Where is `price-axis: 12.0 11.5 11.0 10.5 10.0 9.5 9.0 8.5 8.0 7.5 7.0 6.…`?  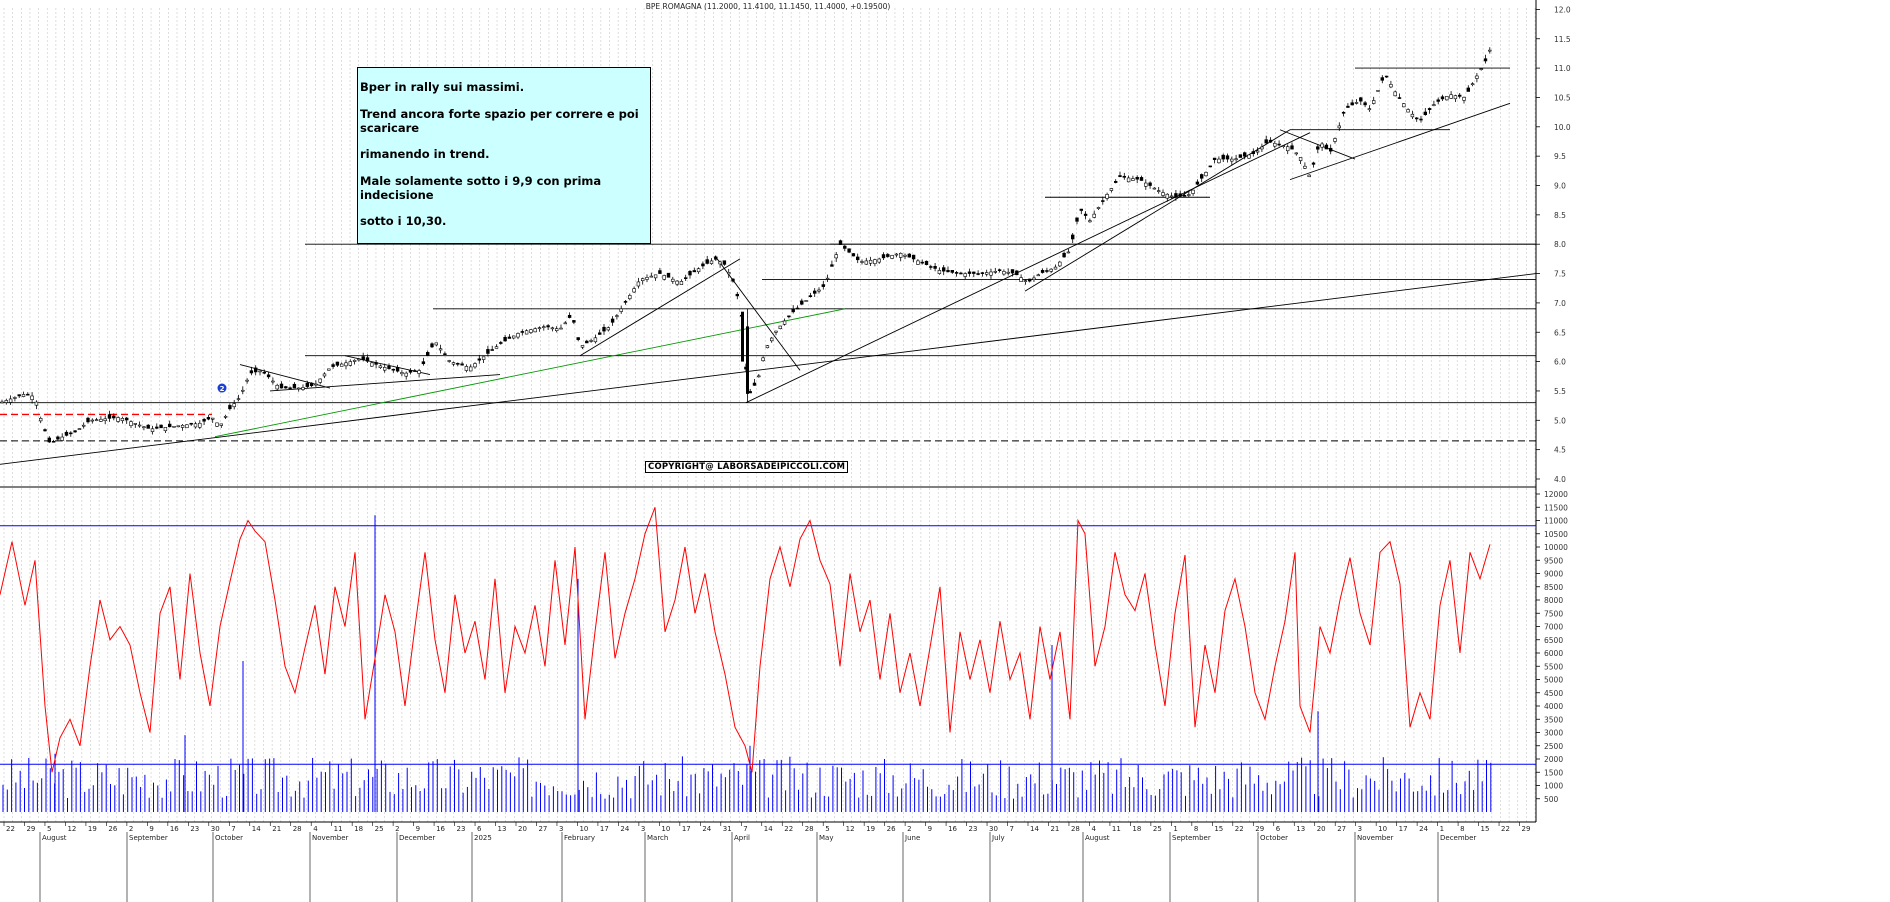 price-axis: 12.0 11.5 11.0 10.5 10.0 9.5 9.0 8.5 8.0 7.5 7.0 6.… is located at coordinates (1553, 244).